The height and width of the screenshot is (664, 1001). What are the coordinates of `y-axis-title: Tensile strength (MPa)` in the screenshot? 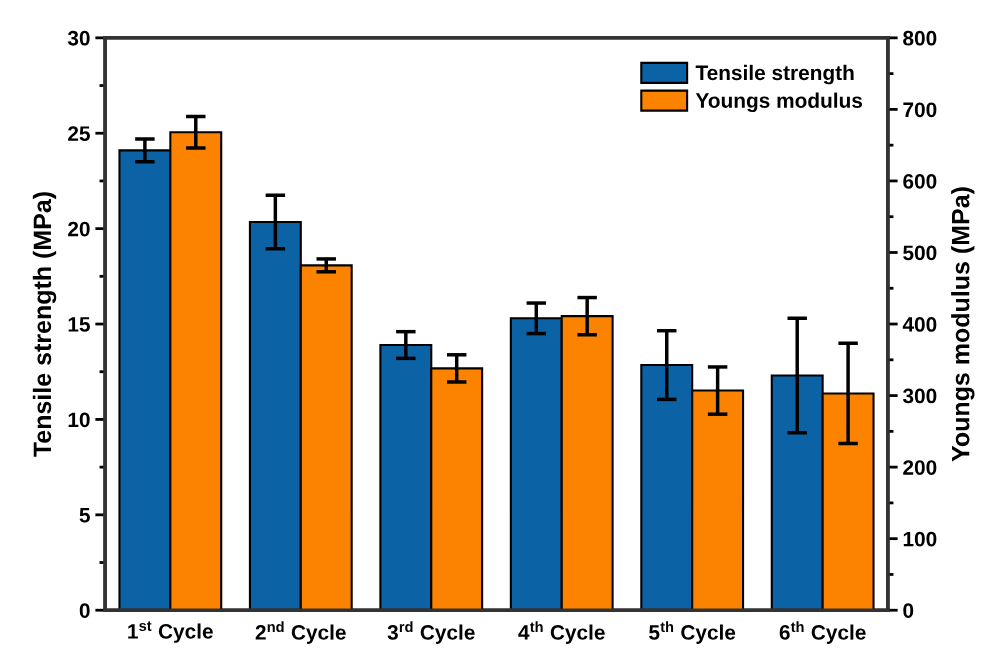 It's located at (44, 324).